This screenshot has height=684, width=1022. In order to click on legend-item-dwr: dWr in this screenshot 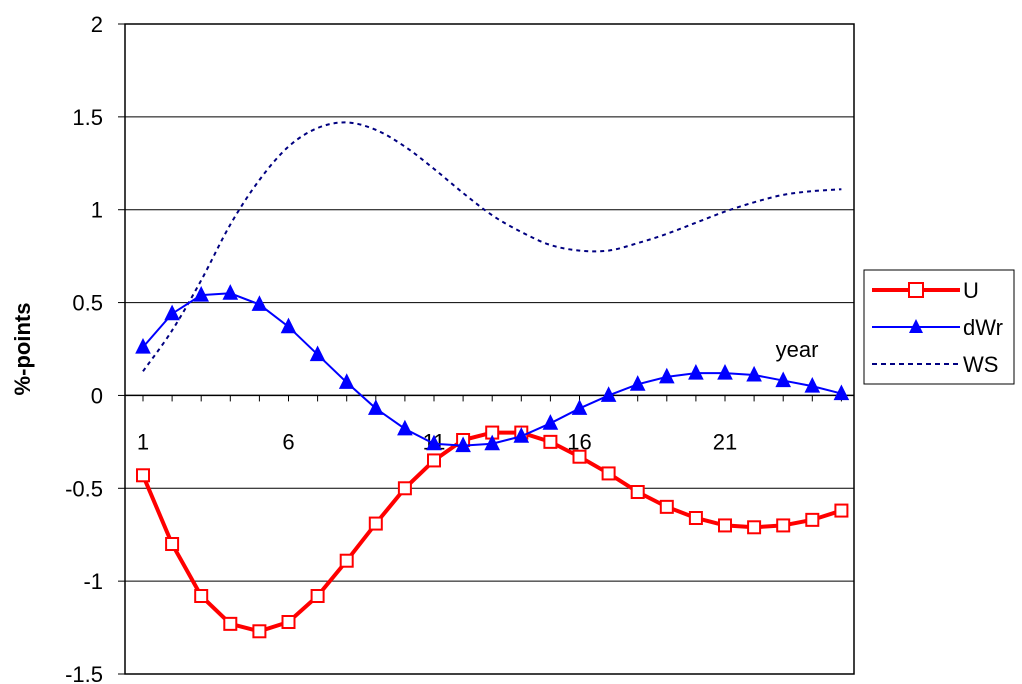, I will do `click(937, 327)`.